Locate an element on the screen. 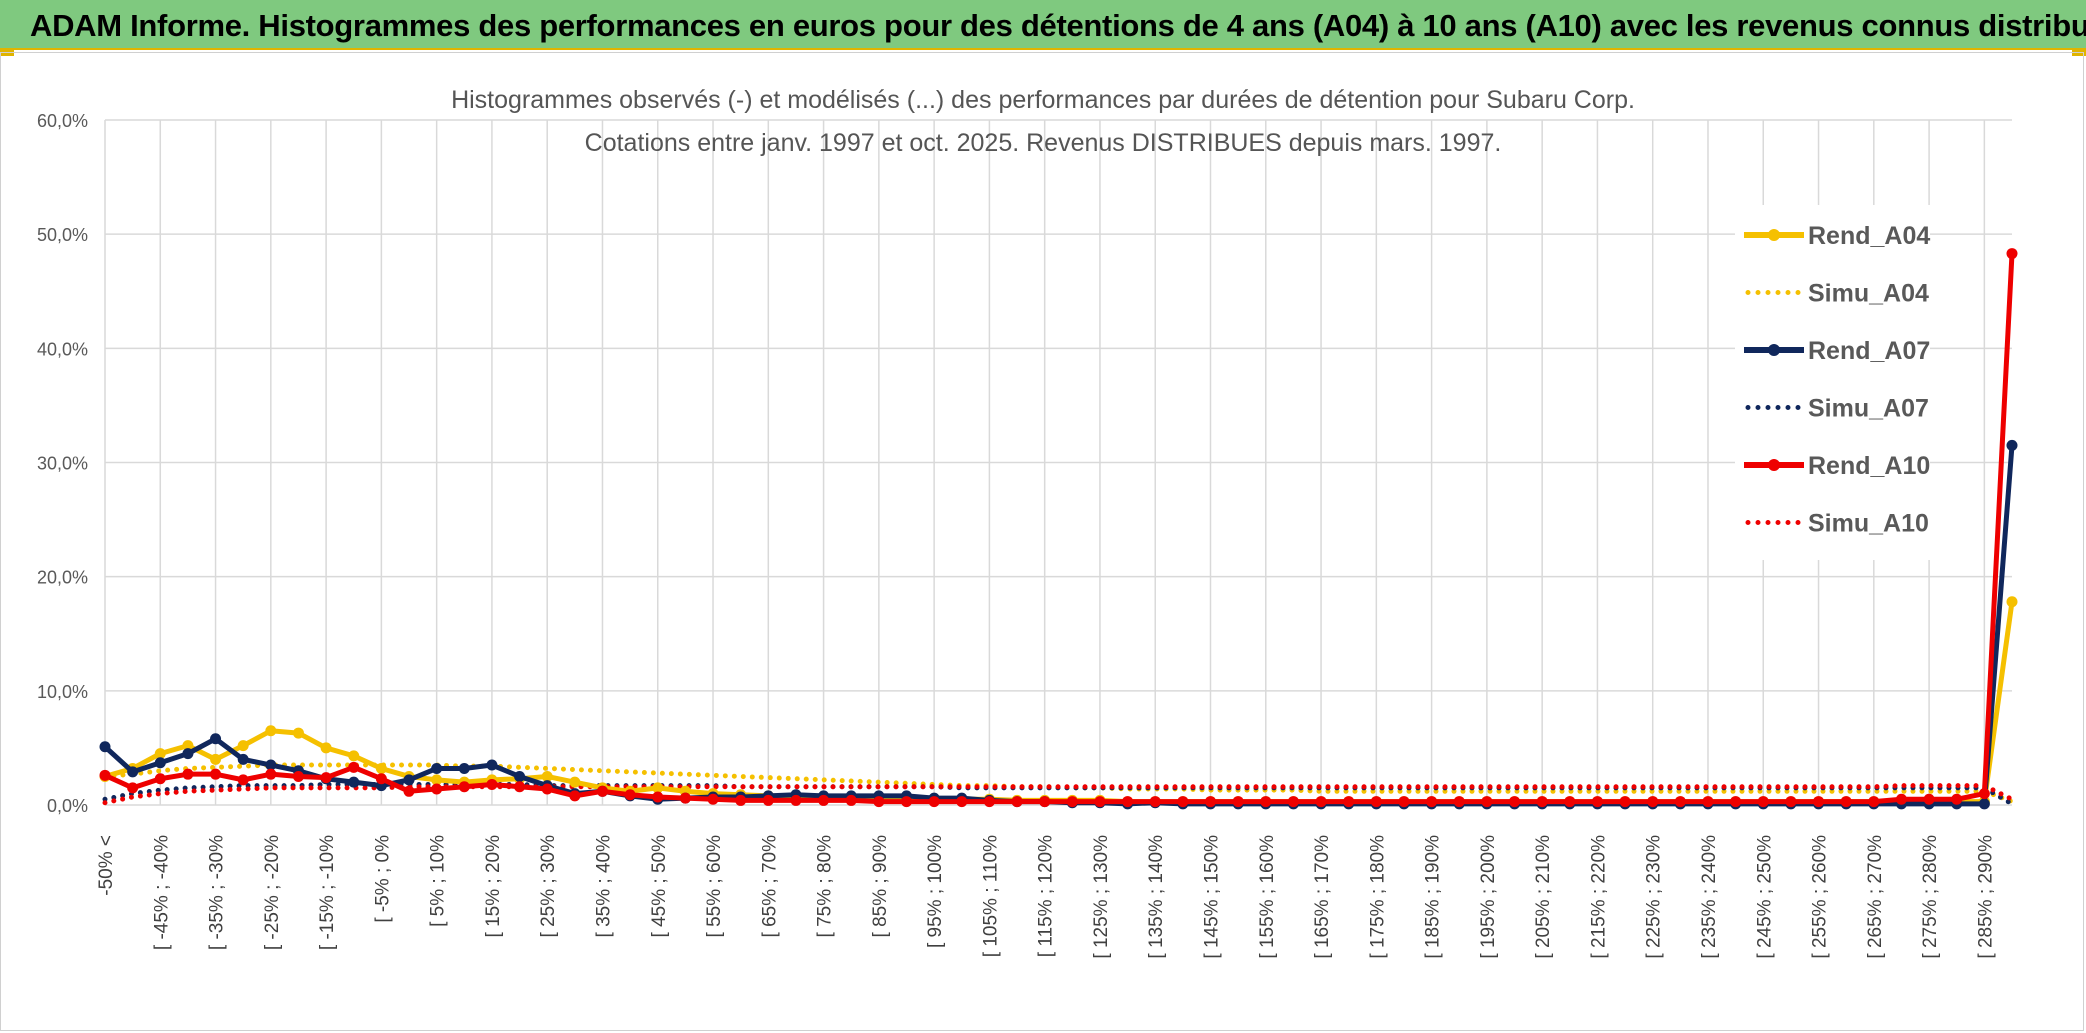 This screenshot has width=2086, height=1033. legend-item-Rend_A10: Rend_A10 is located at coordinates (1837, 466).